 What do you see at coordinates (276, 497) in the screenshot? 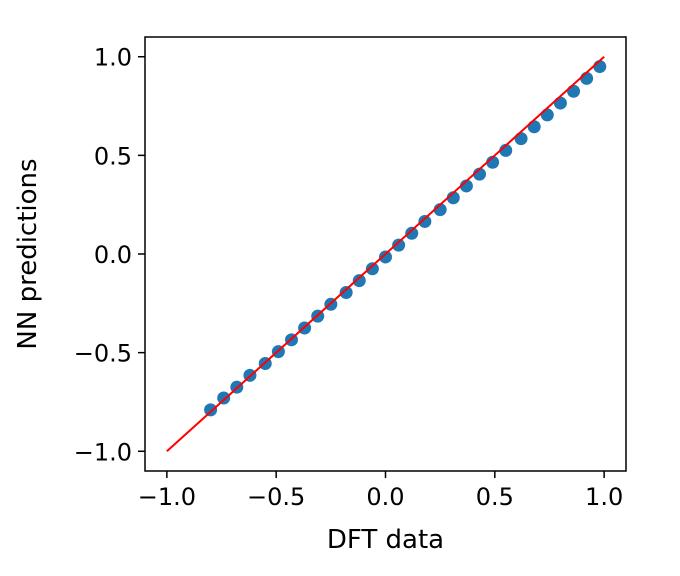
I see `x-tick-label: −0.5` at bounding box center [276, 497].